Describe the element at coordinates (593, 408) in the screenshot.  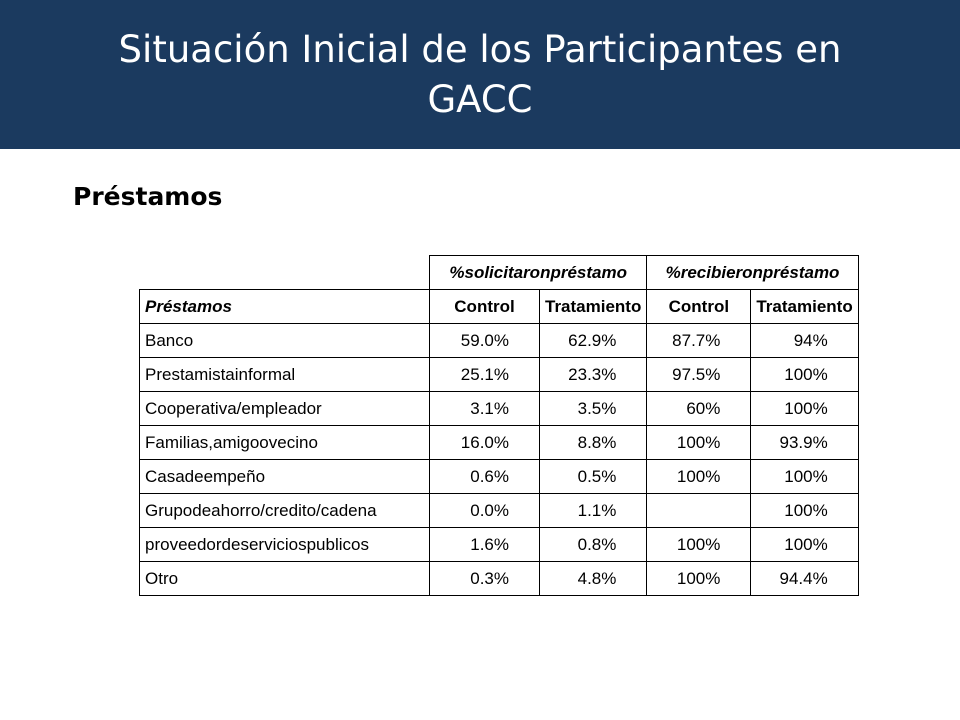
I see `value-cell: 3.5%` at that location.